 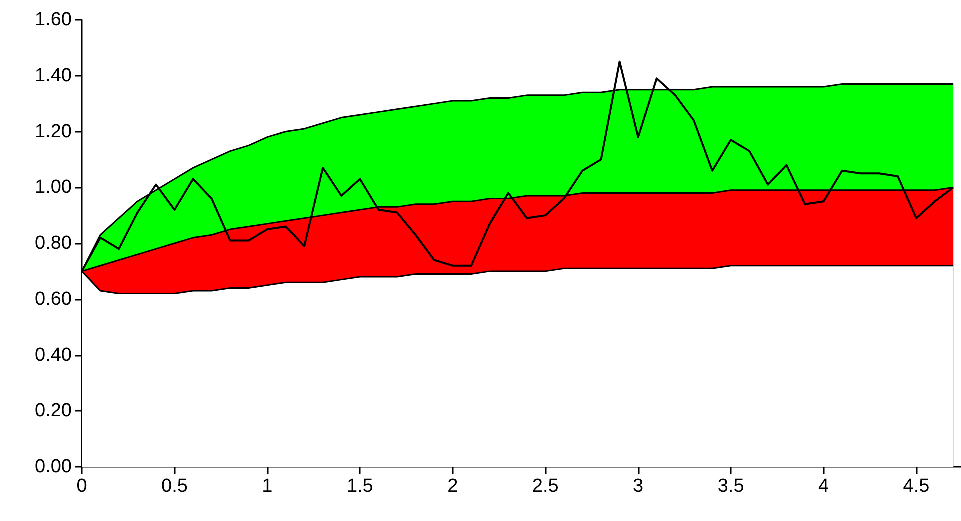 What do you see at coordinates (53, 355) in the screenshot?
I see `y-tick-label: 0.40` at bounding box center [53, 355].